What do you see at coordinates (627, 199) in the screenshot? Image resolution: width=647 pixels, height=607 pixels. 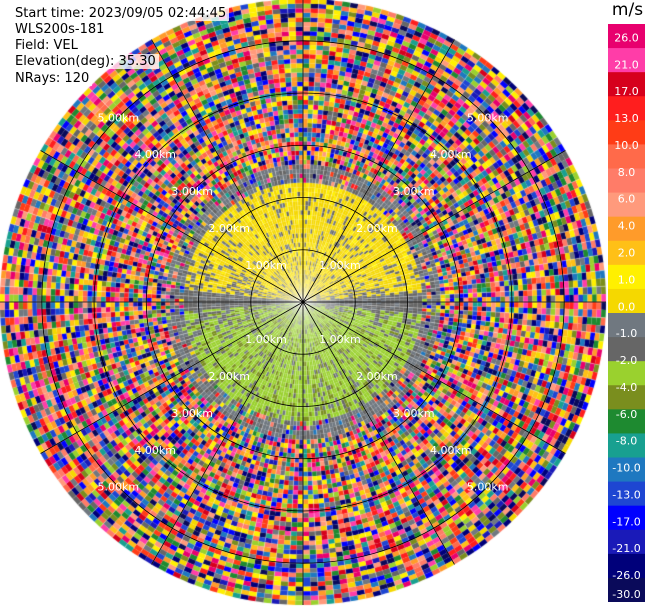 I see `colorbar-tick-label: 6.0` at bounding box center [627, 199].